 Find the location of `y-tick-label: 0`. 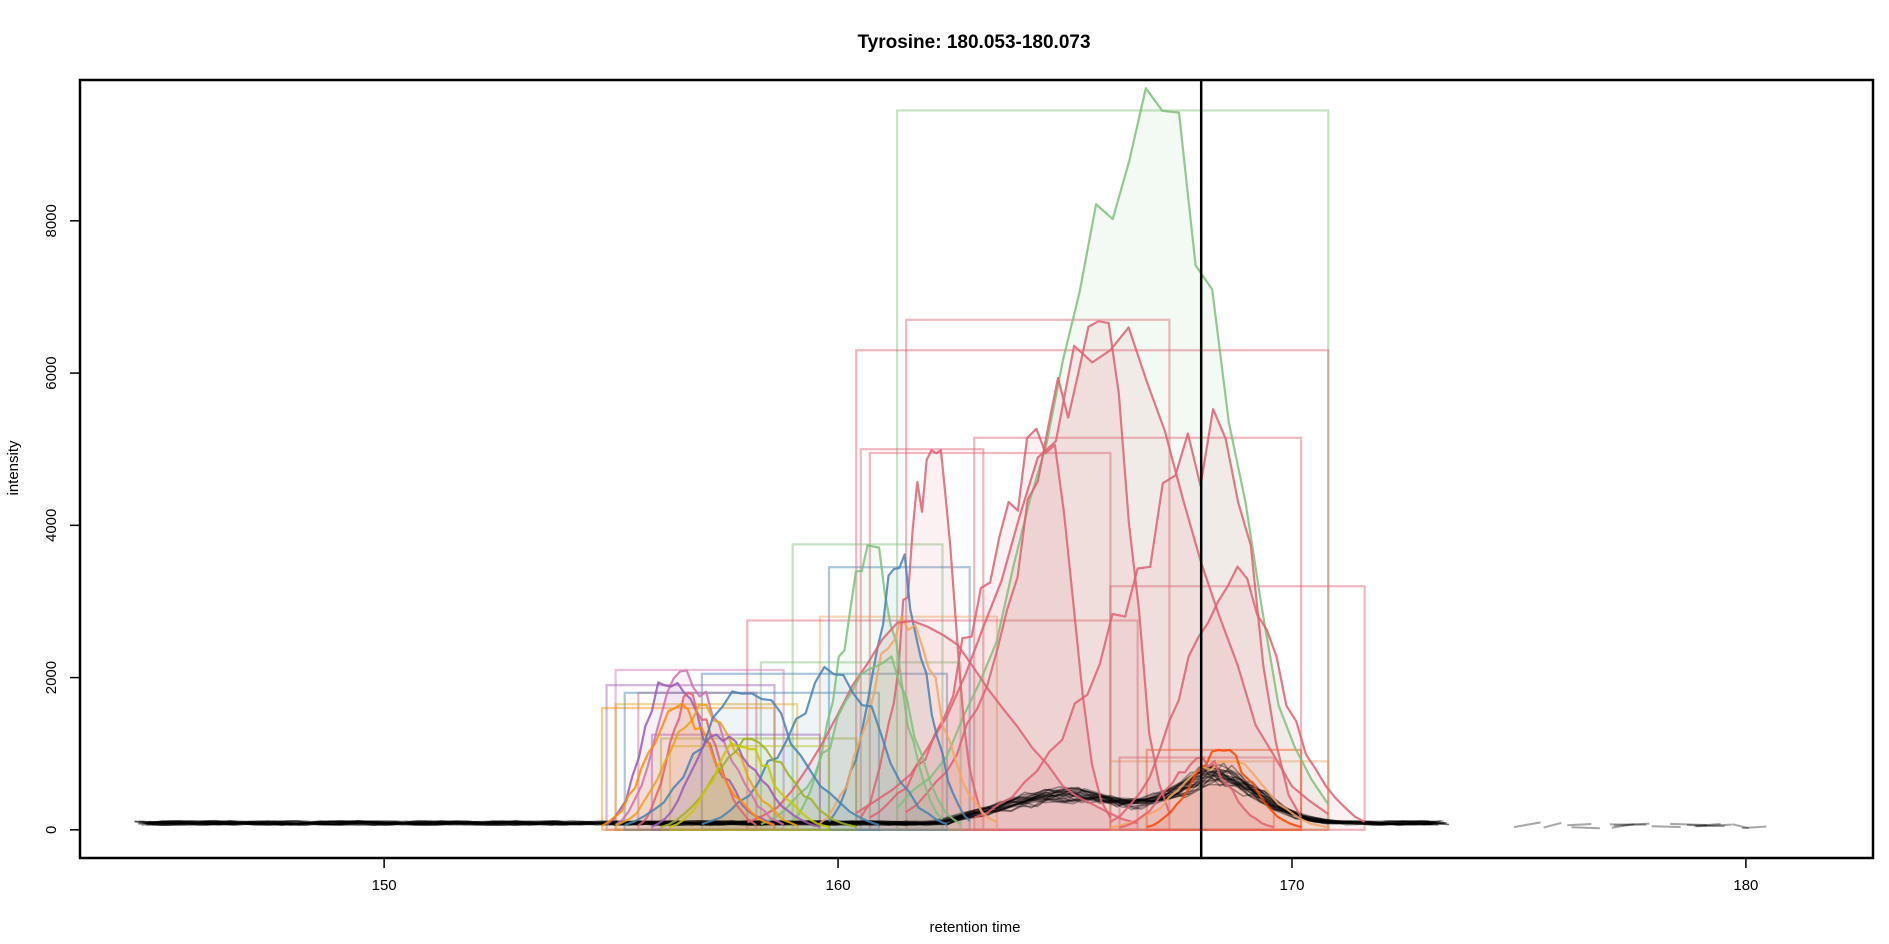

y-tick-label: 0 is located at coordinates (51, 830).